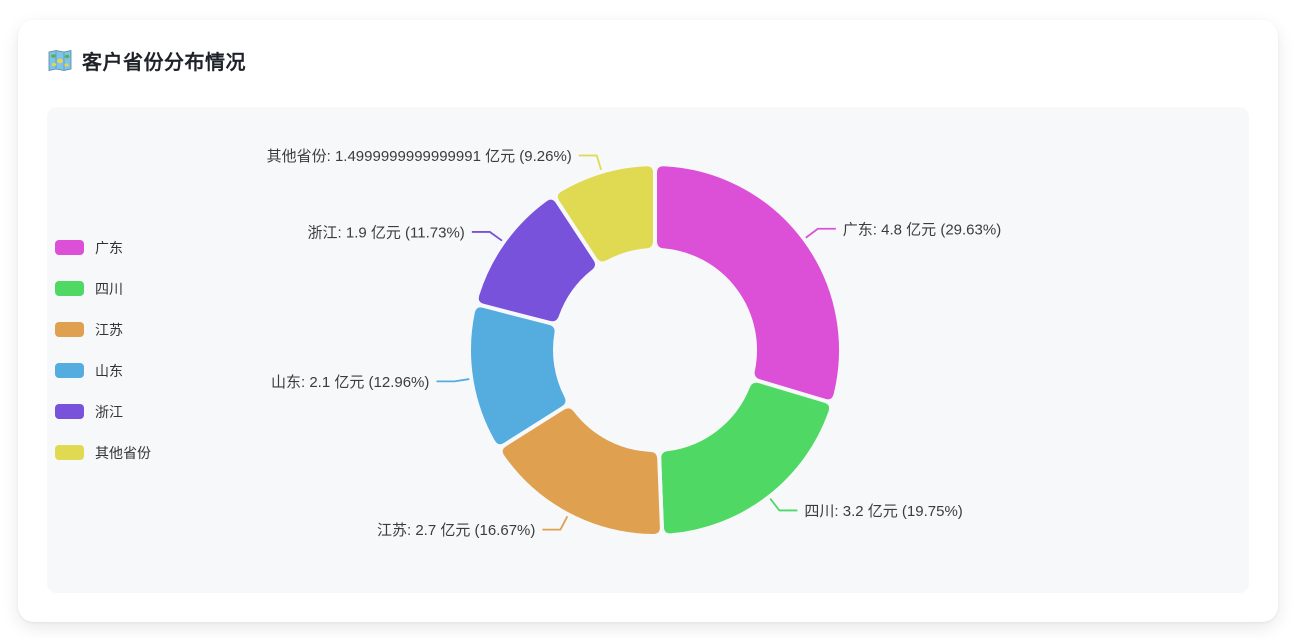  I want to click on slice-label-5: 其他省份: 1.4999999999999991 亿元 (9.26%), so click(419, 156).